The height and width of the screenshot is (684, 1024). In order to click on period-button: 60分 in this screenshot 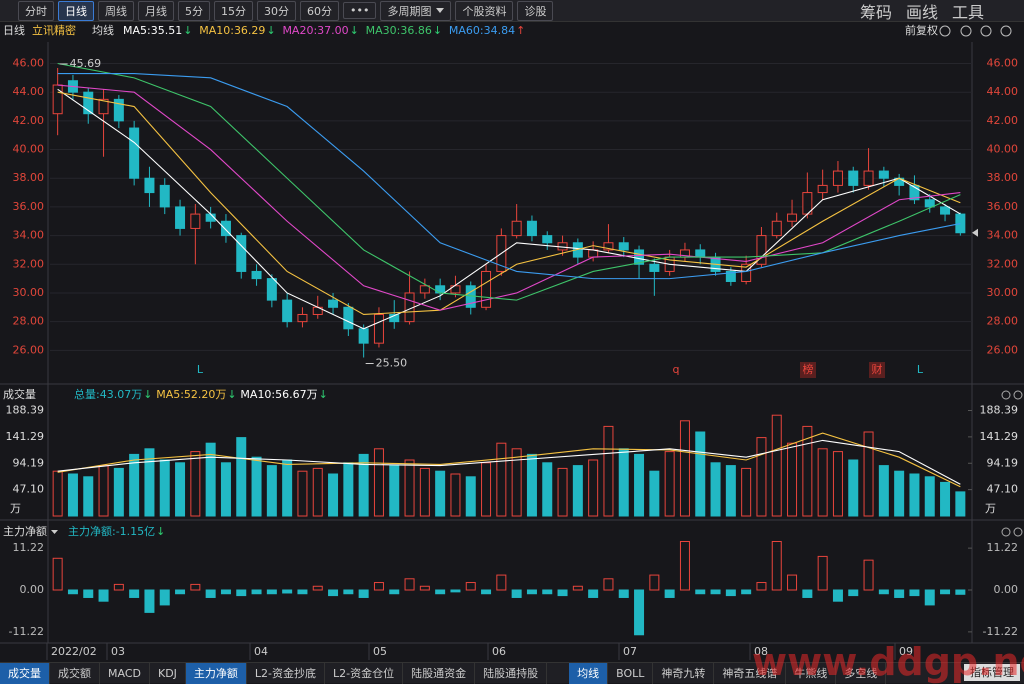, I will do `click(319, 10)`.